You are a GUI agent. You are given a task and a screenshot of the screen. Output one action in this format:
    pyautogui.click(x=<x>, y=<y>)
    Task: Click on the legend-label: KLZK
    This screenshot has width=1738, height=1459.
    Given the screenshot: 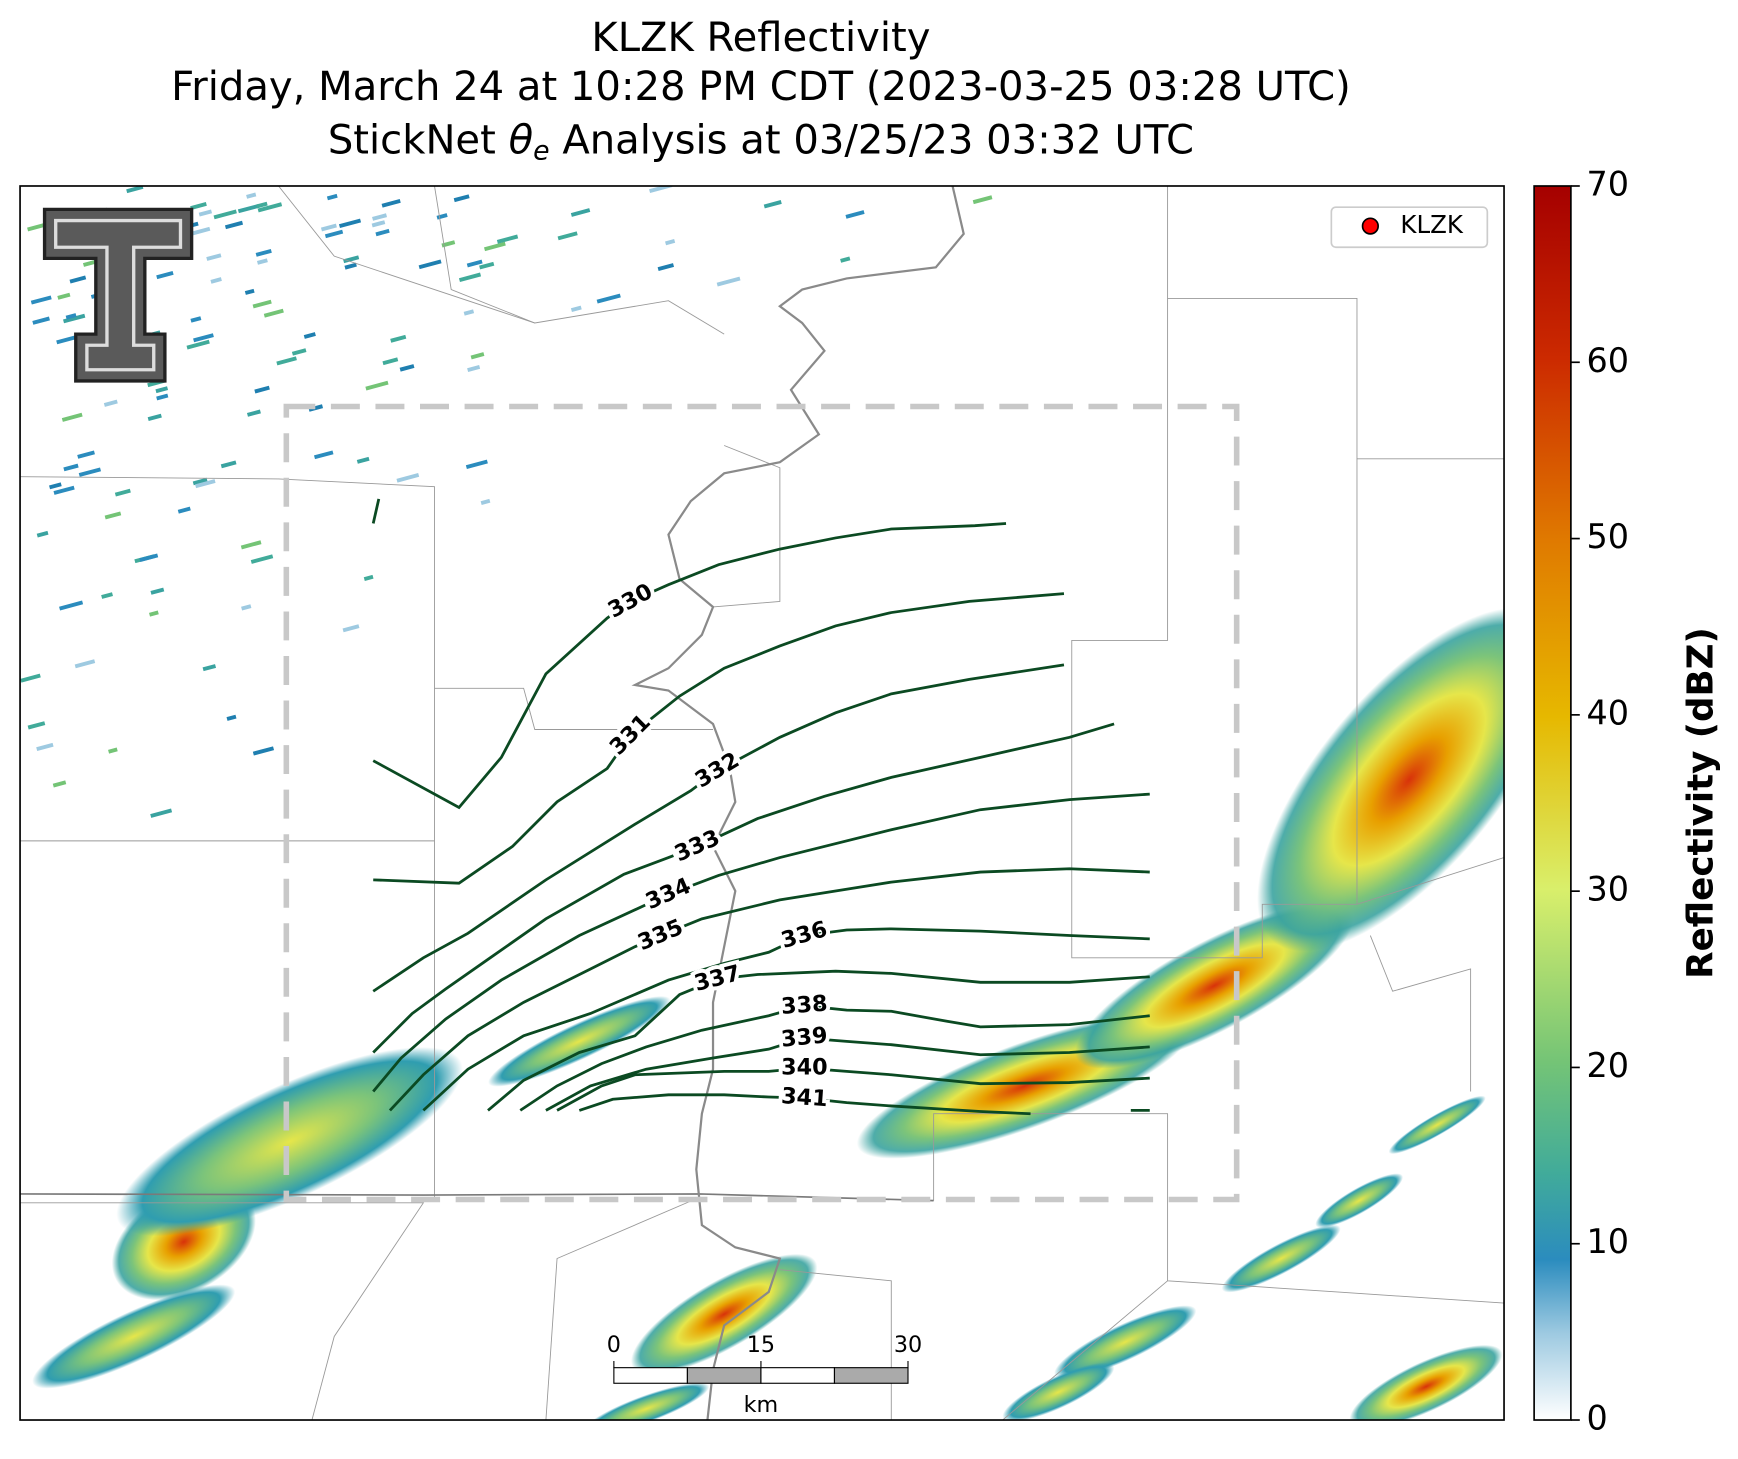 What is the action you would take?
    pyautogui.click(x=1432, y=224)
    